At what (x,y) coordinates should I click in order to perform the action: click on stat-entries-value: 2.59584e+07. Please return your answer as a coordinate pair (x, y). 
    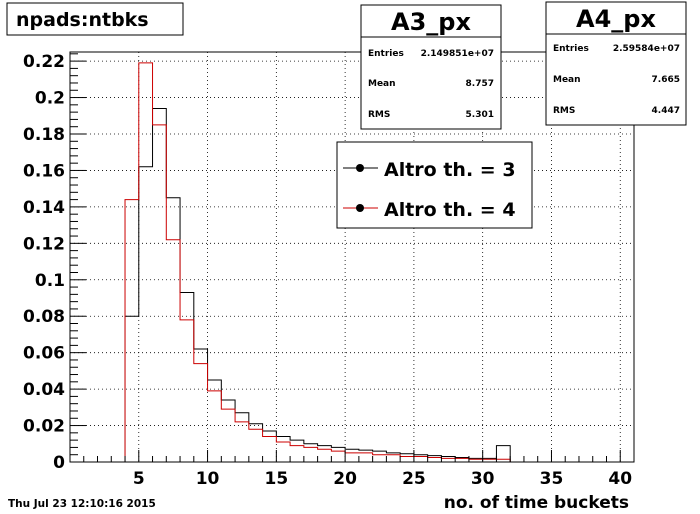
    Looking at the image, I should click on (646, 49).